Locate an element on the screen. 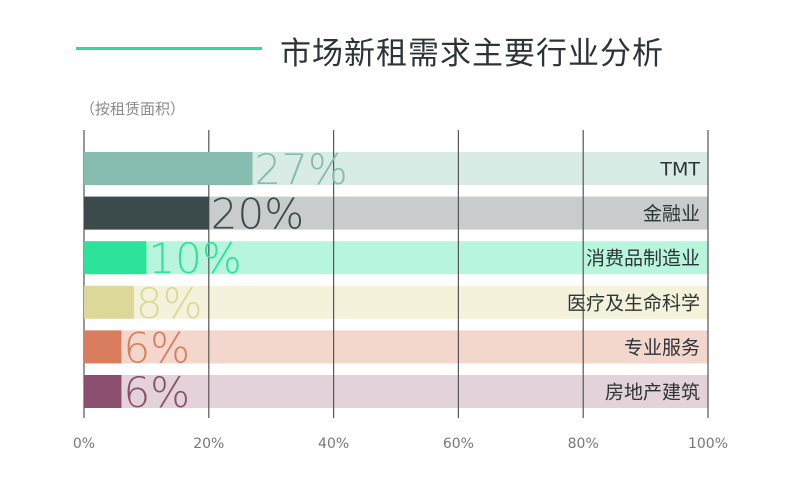 This screenshot has width=800, height=497. category-label: 专业服务 is located at coordinates (662, 348).